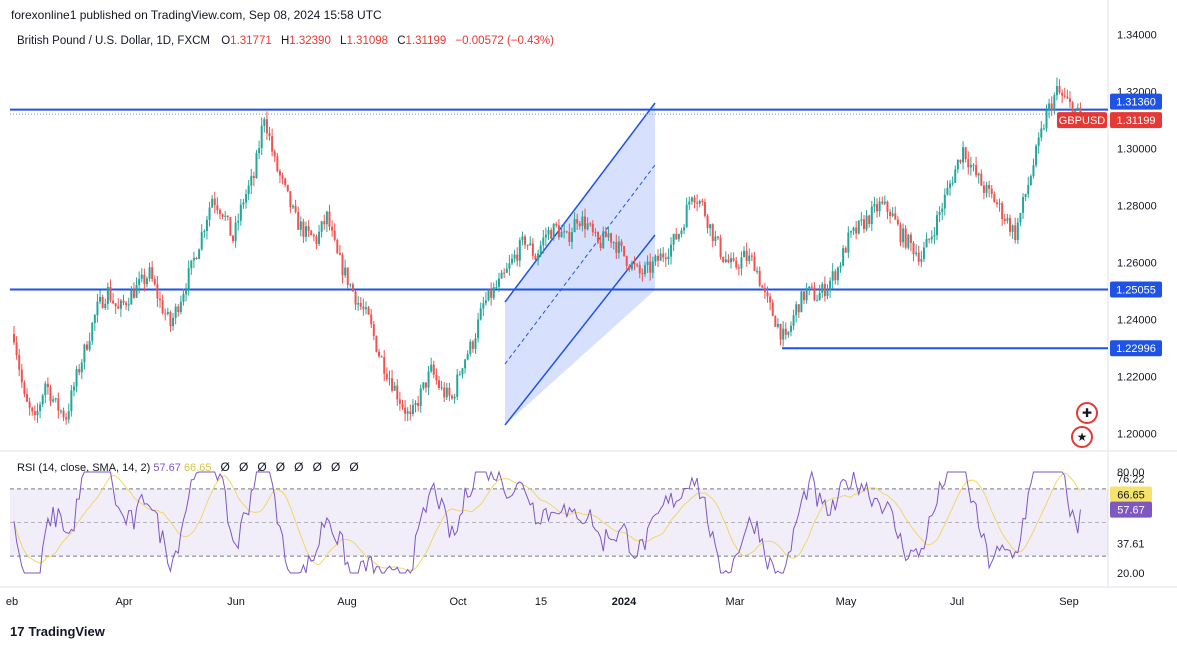  What do you see at coordinates (457, 602) in the screenshot?
I see `time-tick-label: Oct` at bounding box center [457, 602].